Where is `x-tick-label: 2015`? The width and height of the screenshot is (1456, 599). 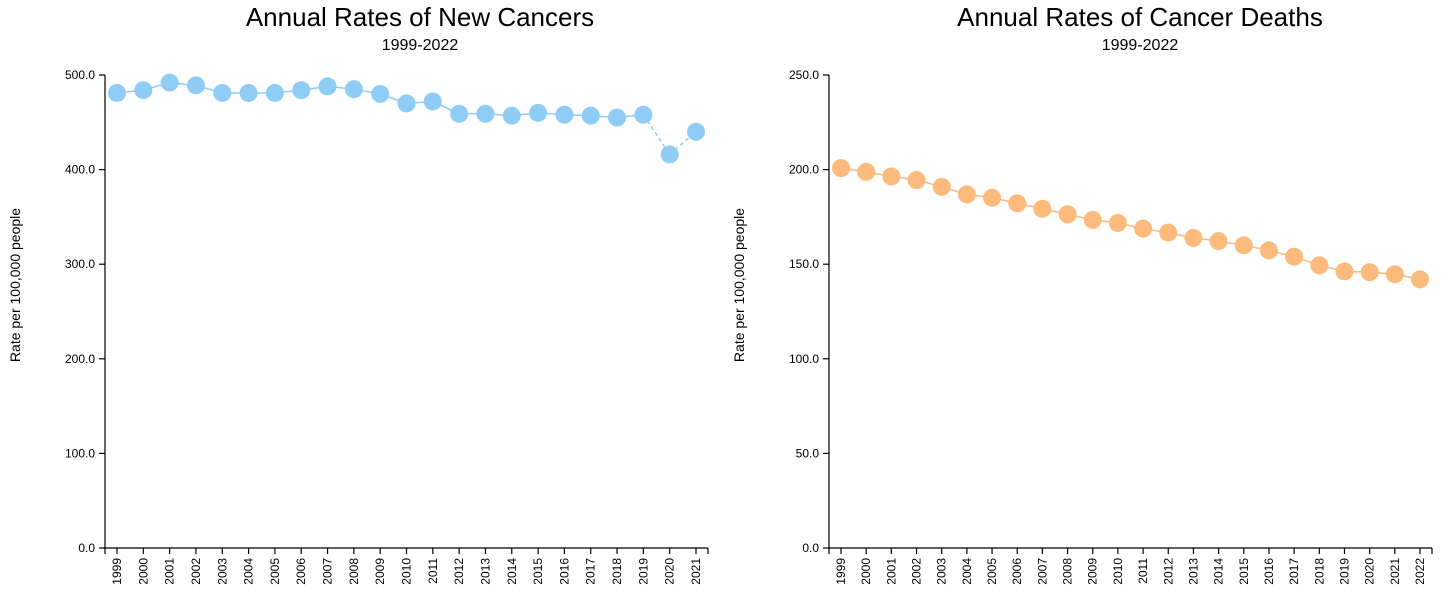
x-tick-label: 2015 is located at coordinates (538, 571).